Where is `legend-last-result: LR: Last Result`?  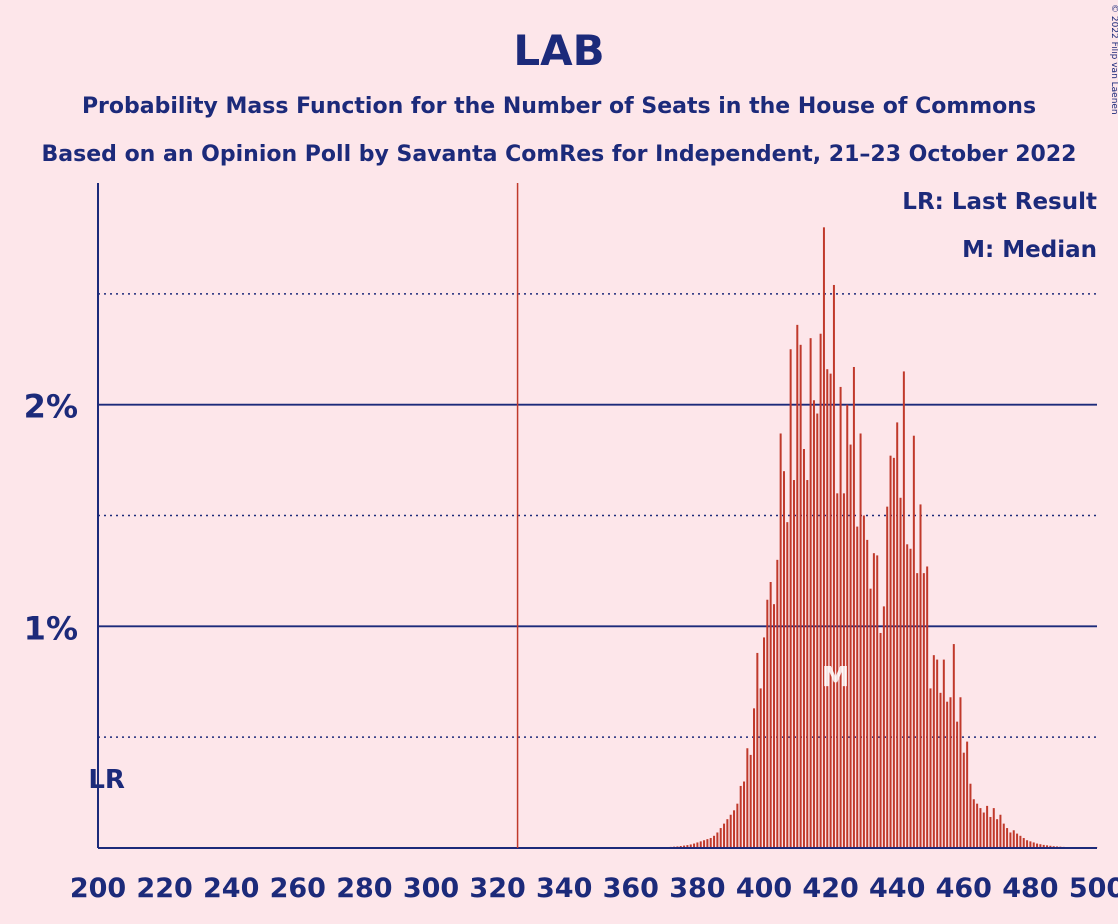
legend-last-result: LR: Last Result is located at coordinates (999, 202).